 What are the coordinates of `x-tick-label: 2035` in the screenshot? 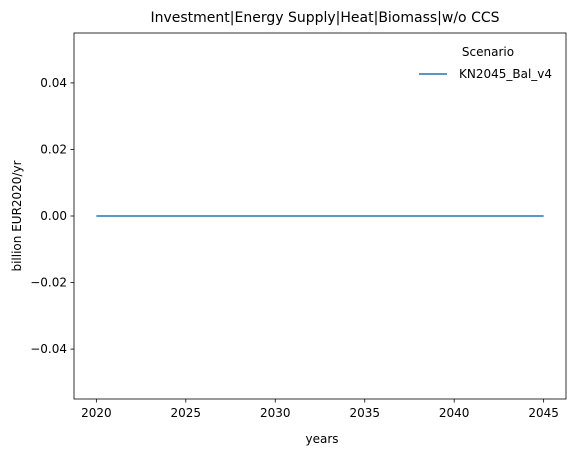 It's located at (364, 413).